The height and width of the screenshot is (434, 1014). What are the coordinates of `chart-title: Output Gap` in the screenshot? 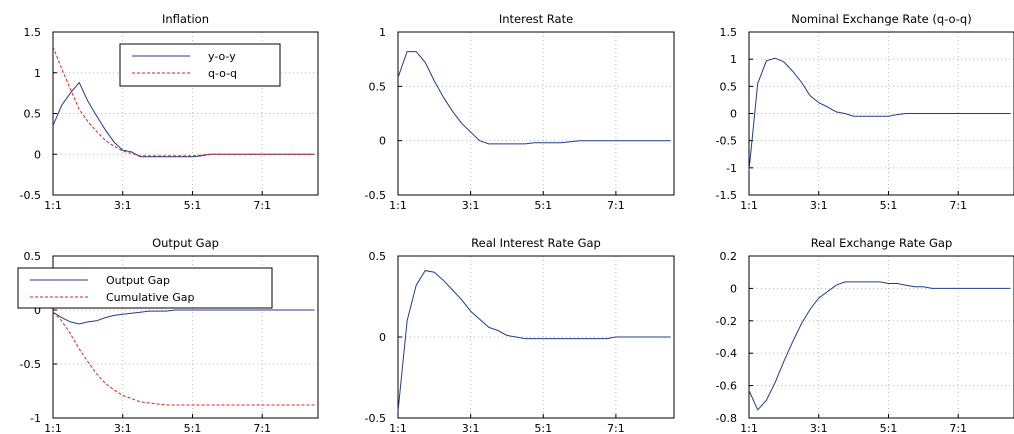 It's located at (185, 243).